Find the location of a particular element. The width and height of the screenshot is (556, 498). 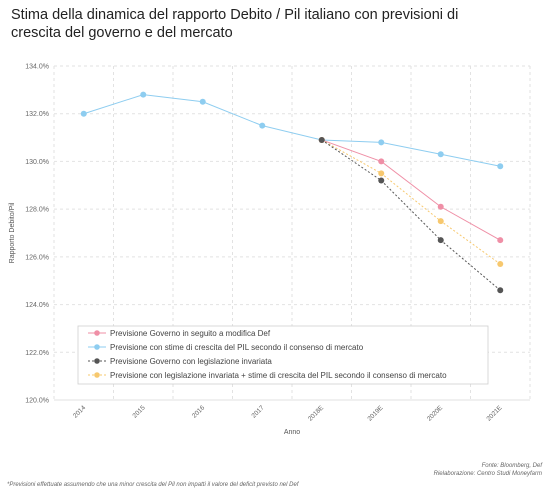

y-tick-label: 132.0% is located at coordinates (37, 114).